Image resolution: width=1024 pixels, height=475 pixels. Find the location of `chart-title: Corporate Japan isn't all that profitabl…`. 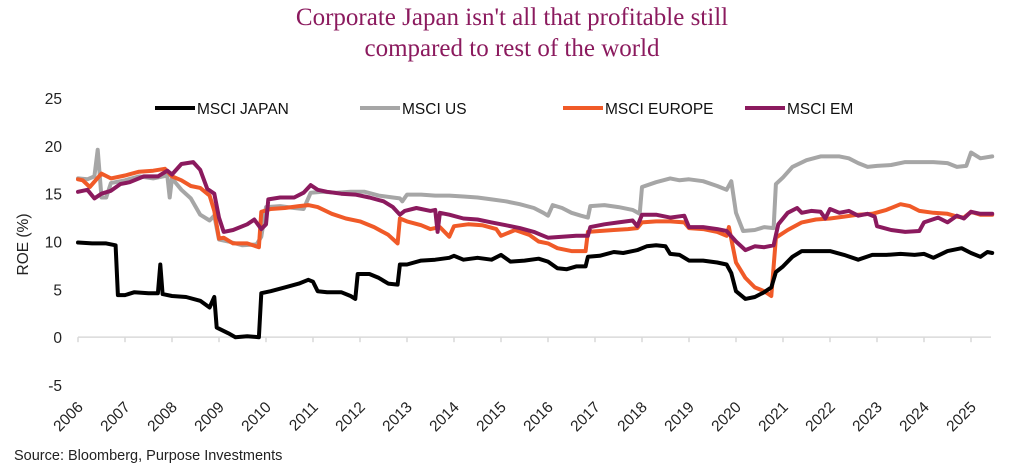

chart-title: Corporate Japan isn't all that profitabl… is located at coordinates (512, 33).